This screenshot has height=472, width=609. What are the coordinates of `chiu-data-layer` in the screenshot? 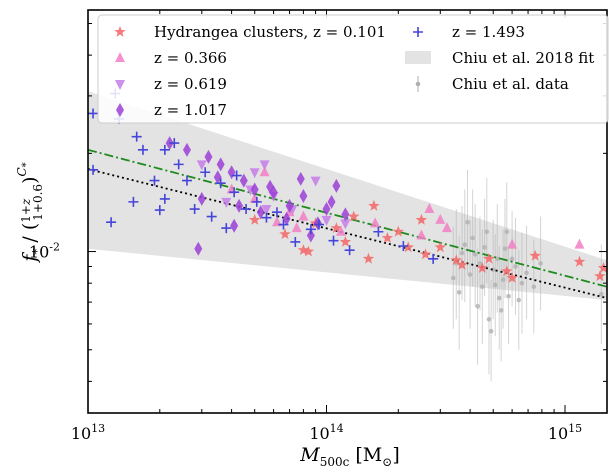 It's located at (527, 275).